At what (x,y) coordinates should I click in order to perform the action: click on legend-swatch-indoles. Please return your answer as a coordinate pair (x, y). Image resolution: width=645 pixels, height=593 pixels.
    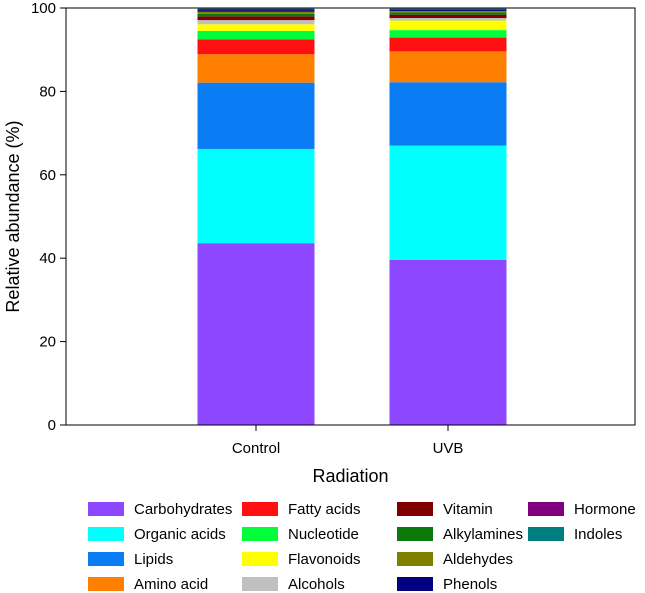
    Looking at the image, I should click on (546, 534).